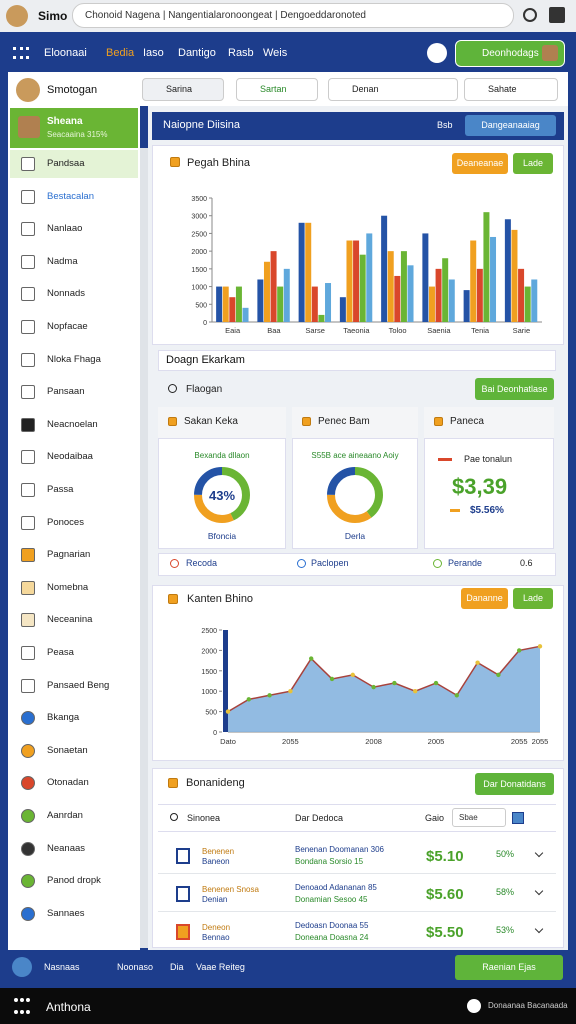 This screenshot has width=576, height=1024. What do you see at coordinates (74, 359) in the screenshot?
I see `sidebar-item: Nloka Fhaga` at bounding box center [74, 359].